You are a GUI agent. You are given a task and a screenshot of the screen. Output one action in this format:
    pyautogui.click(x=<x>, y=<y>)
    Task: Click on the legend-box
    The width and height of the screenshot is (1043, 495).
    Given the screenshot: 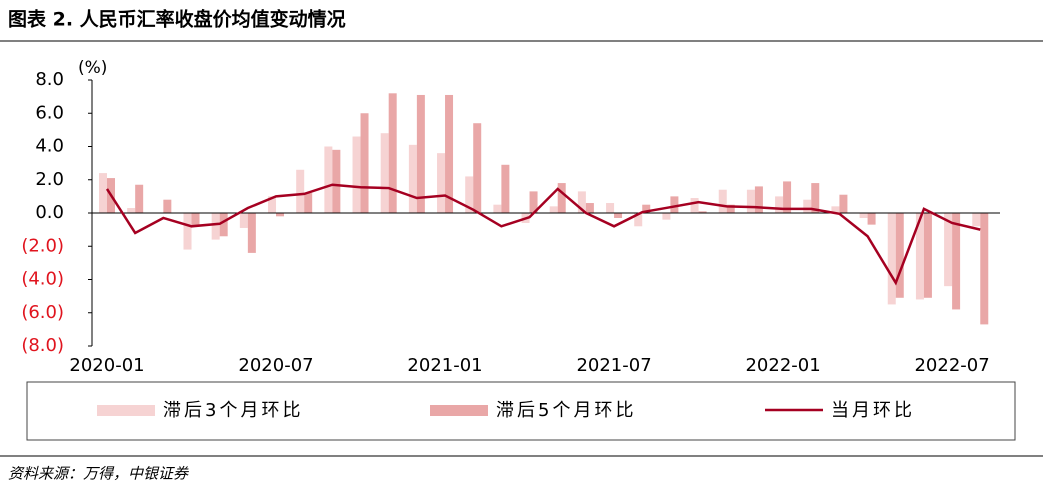 What is the action you would take?
    pyautogui.click(x=521, y=411)
    